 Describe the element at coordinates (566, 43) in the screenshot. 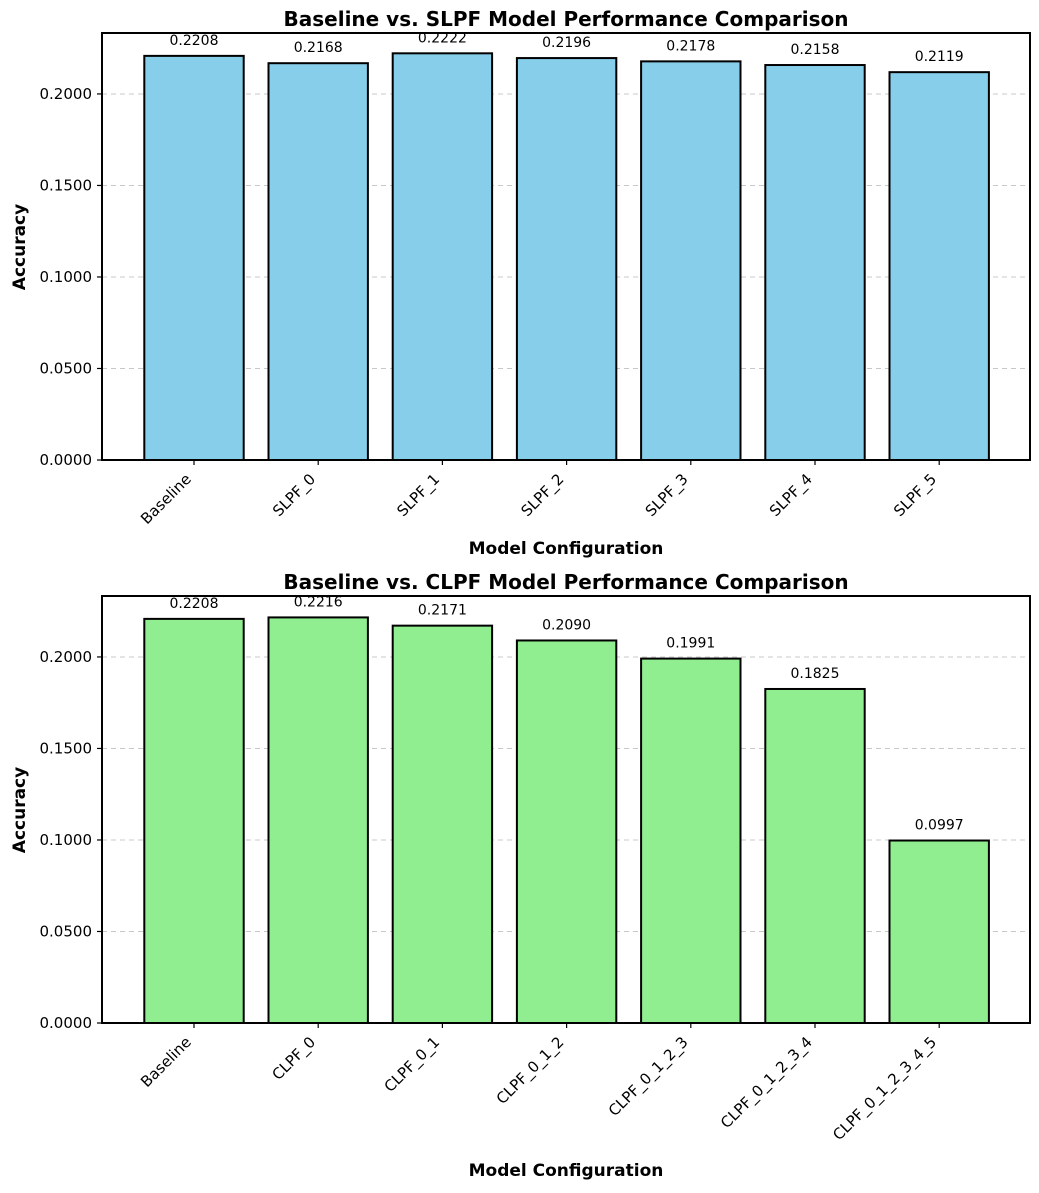

I see `bar-value-label: 0.2196` at that location.